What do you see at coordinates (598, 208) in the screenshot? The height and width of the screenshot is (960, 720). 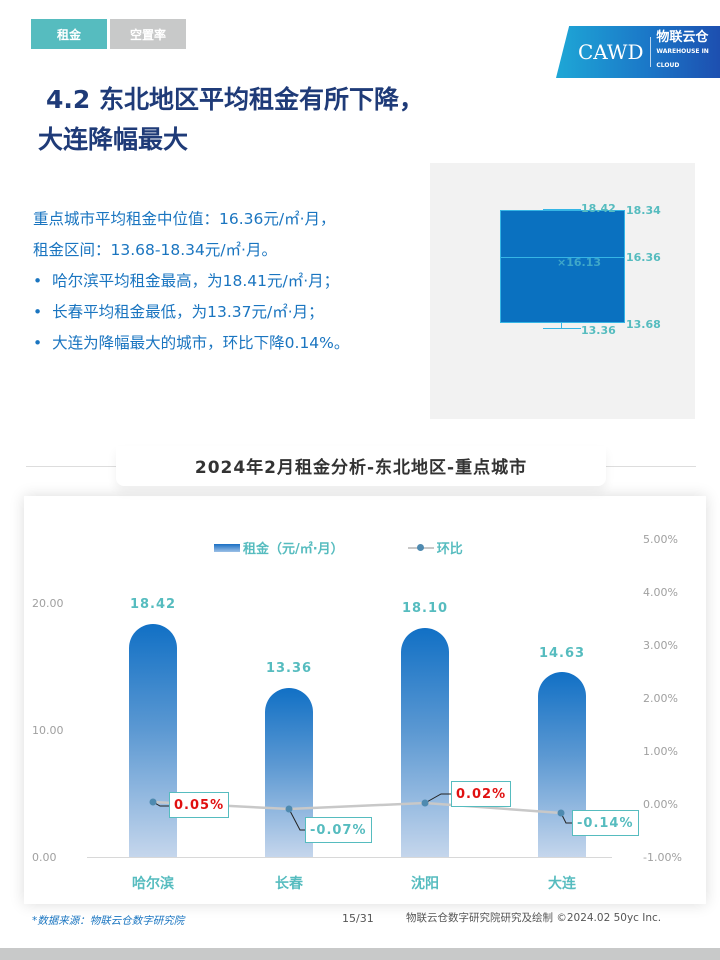 I see `max-label: 18.42` at bounding box center [598, 208].